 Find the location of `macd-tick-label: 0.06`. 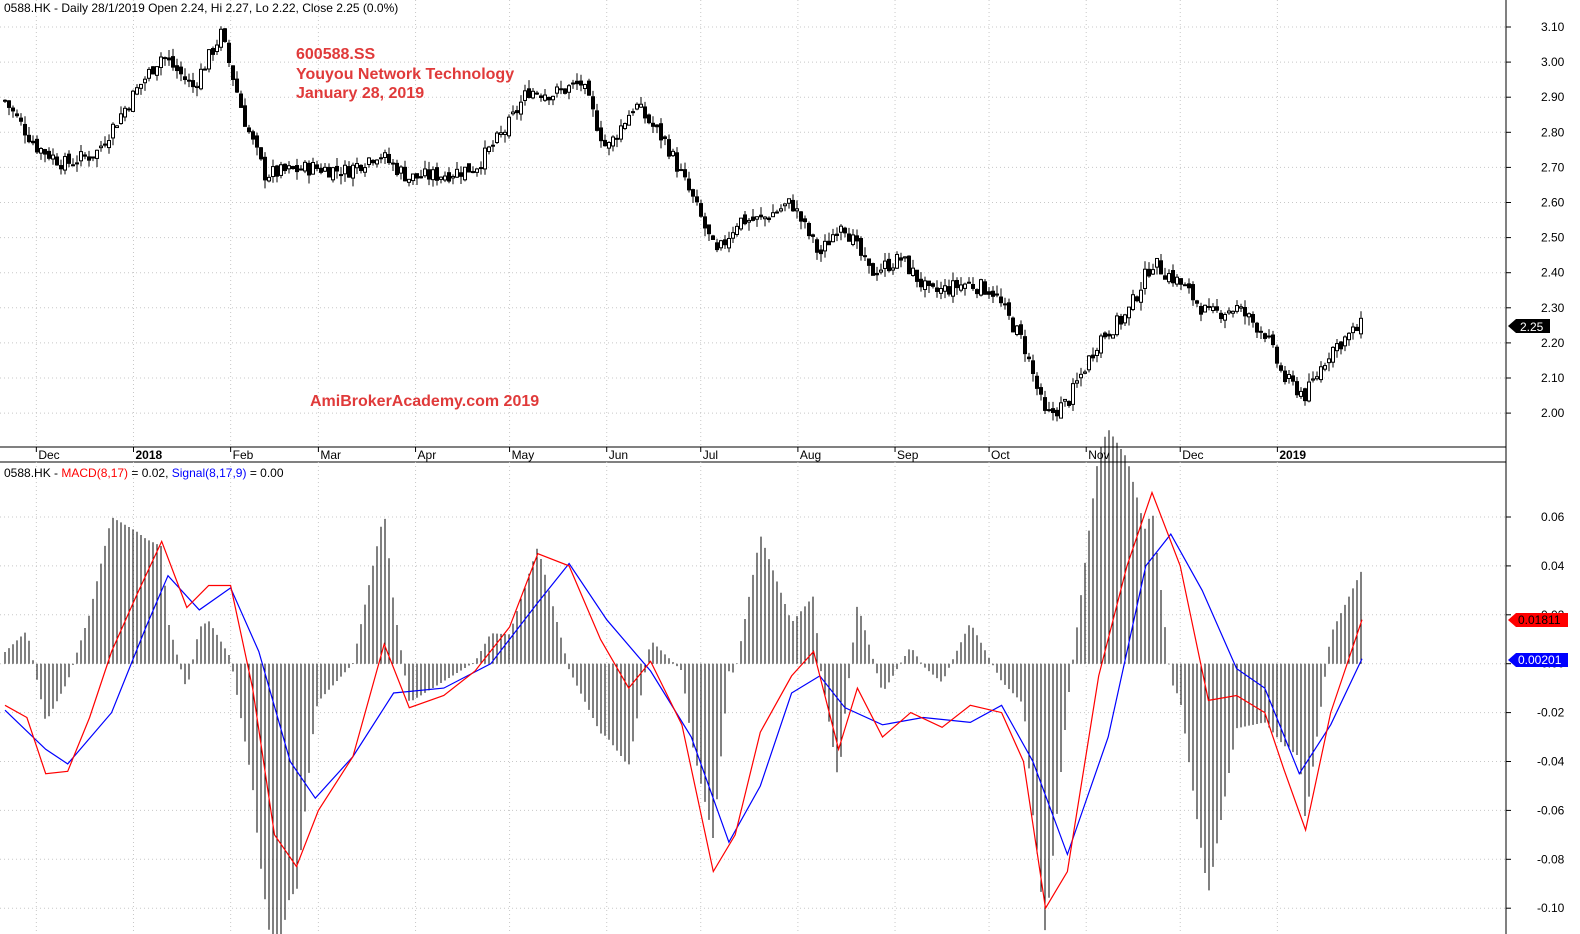

macd-tick-label: 0.06 is located at coordinates (1553, 517).